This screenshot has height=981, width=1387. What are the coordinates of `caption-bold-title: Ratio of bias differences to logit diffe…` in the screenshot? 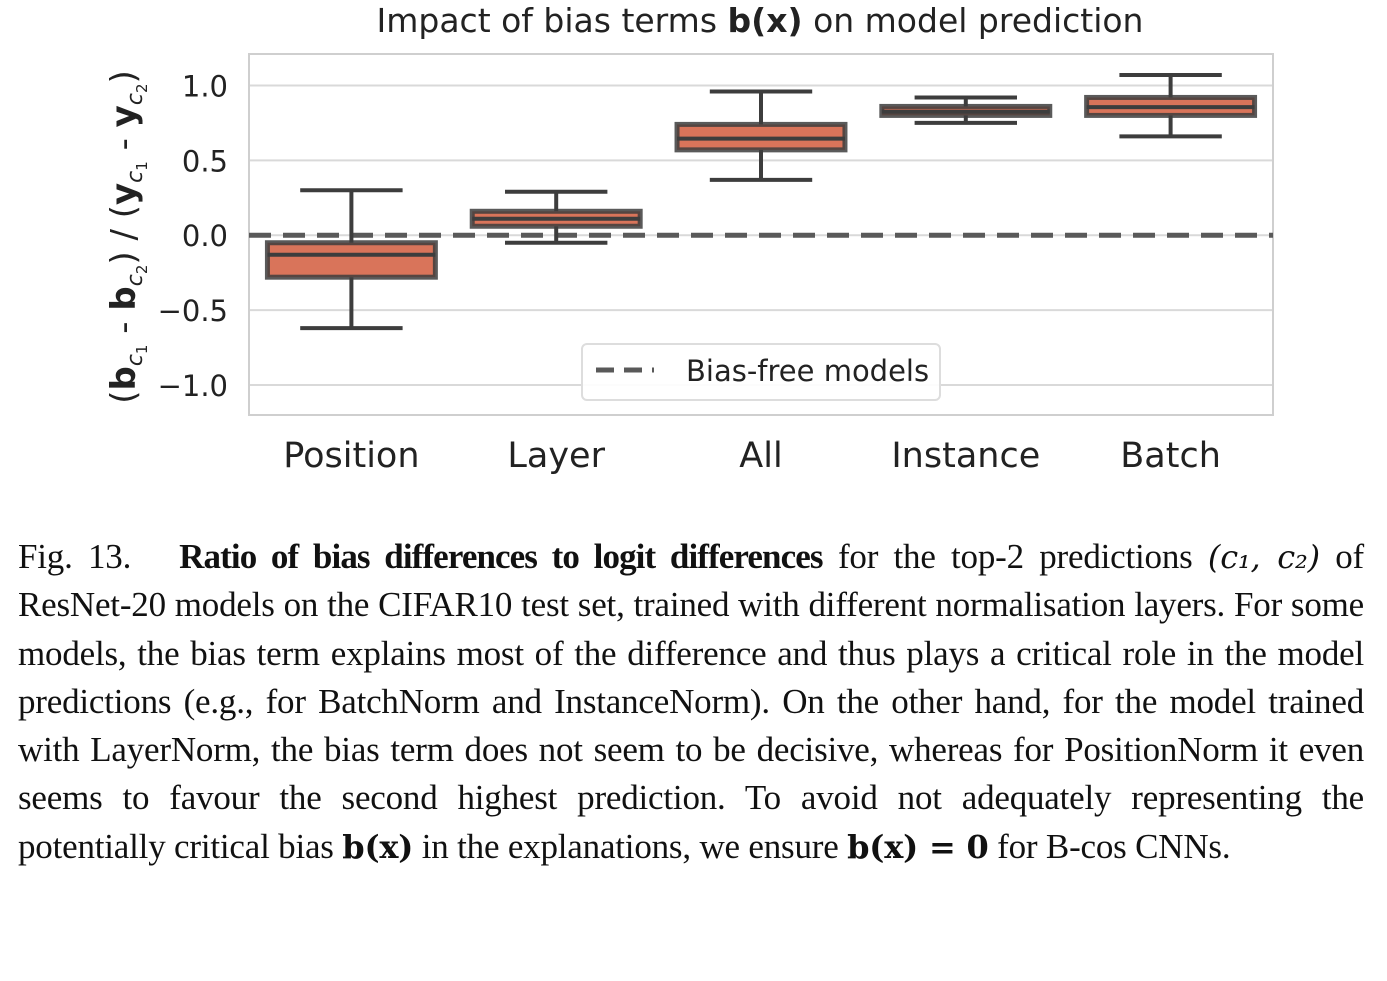 It's located at (501, 556).